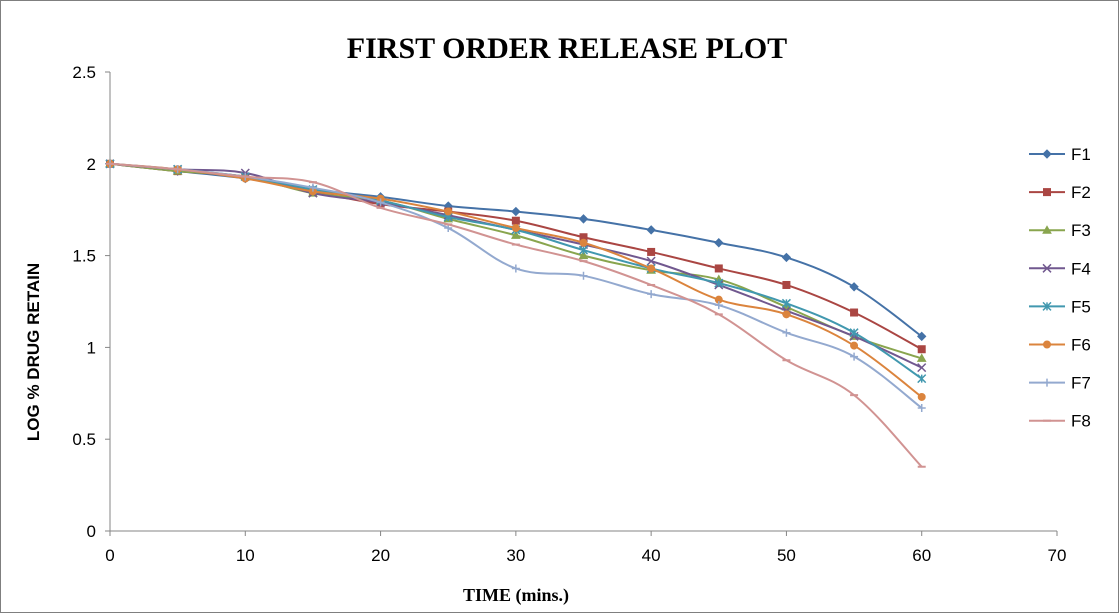  I want to click on chart-title: FIRST ORDER RELEASE PLOT, so click(567, 48).